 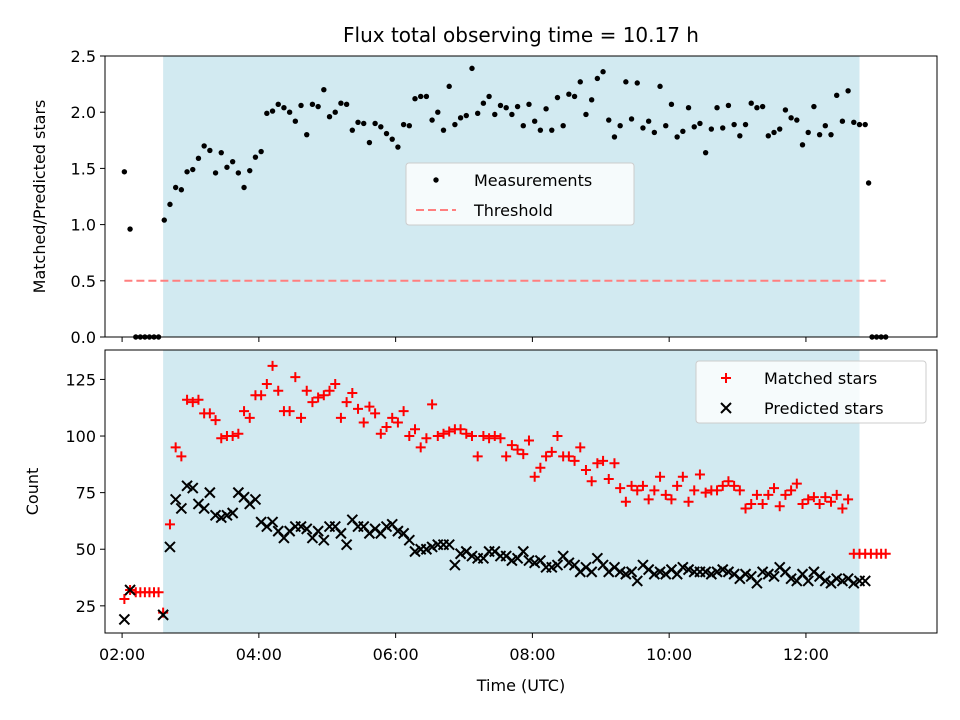 What do you see at coordinates (259, 654) in the screenshot?
I see `x-tick-label: 04:00` at bounding box center [259, 654].